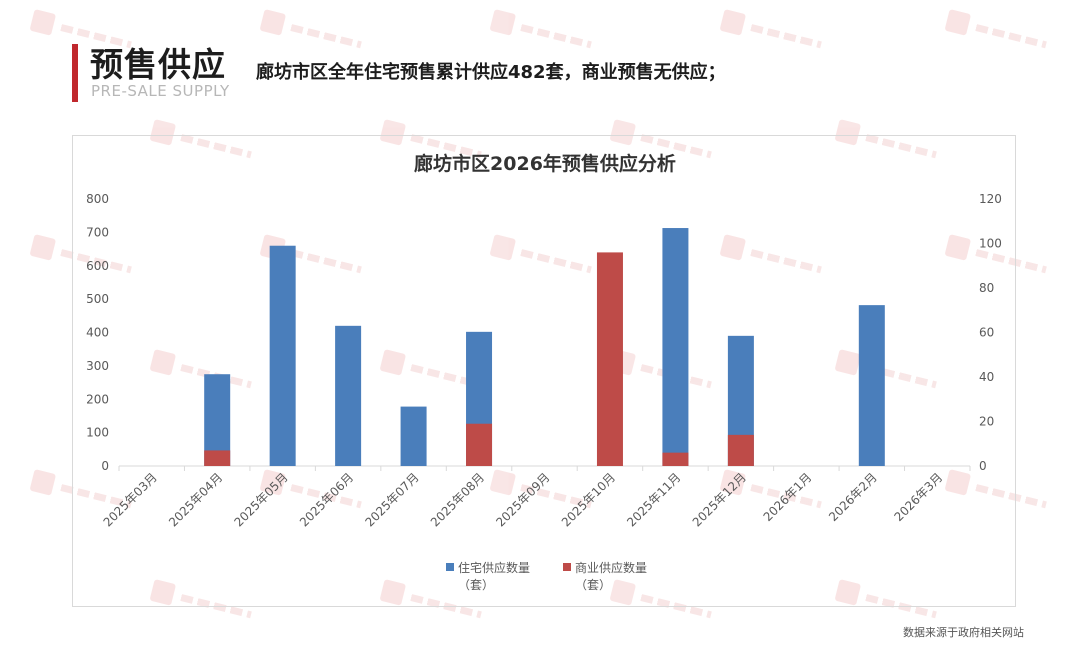 This screenshot has width=1080, height=658. I want to click on y-left-tick-label: 100, so click(97, 433).